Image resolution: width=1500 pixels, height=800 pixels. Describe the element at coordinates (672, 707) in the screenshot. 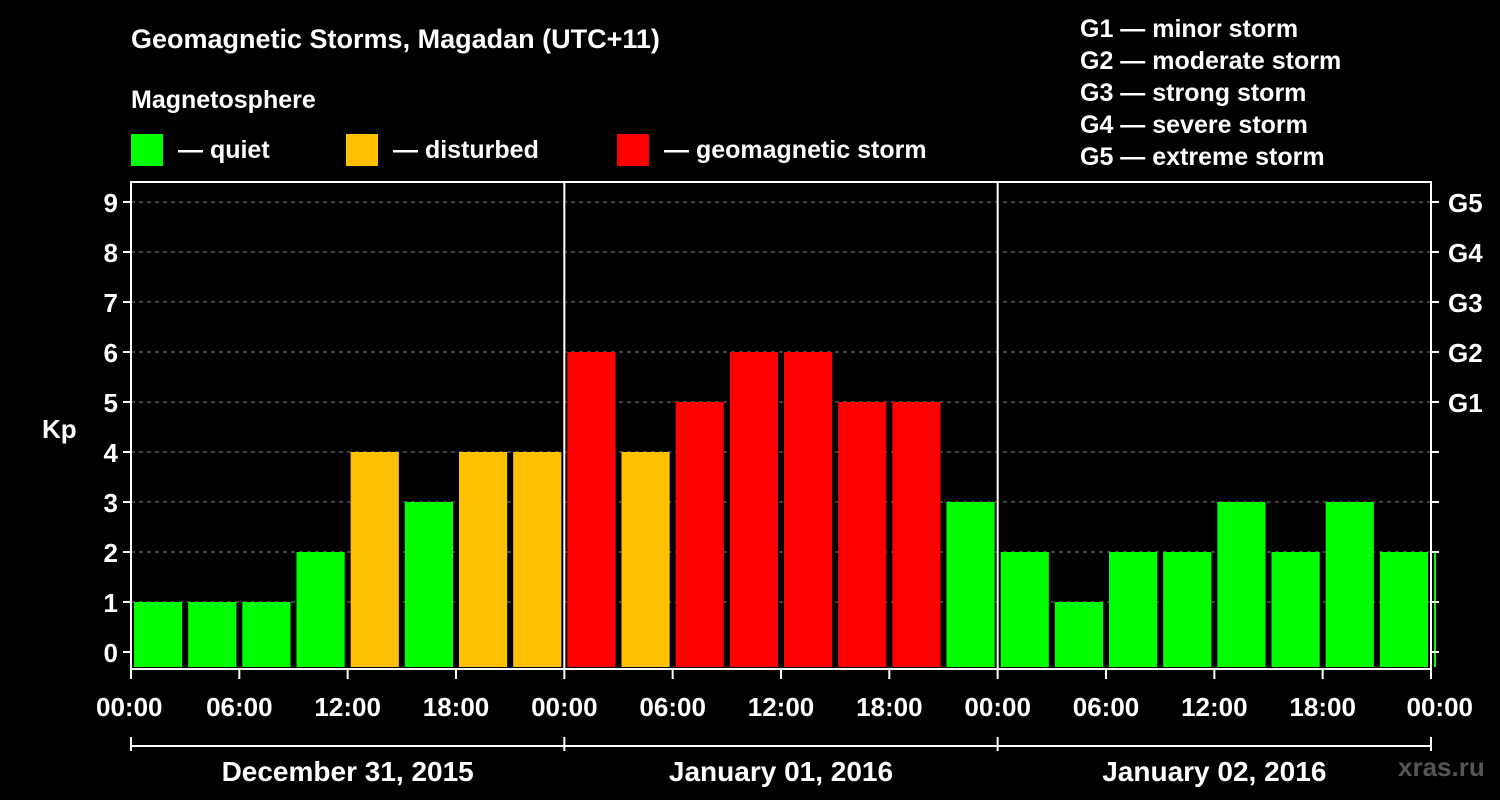

I see `x-tick-label-5: 06:00` at that location.